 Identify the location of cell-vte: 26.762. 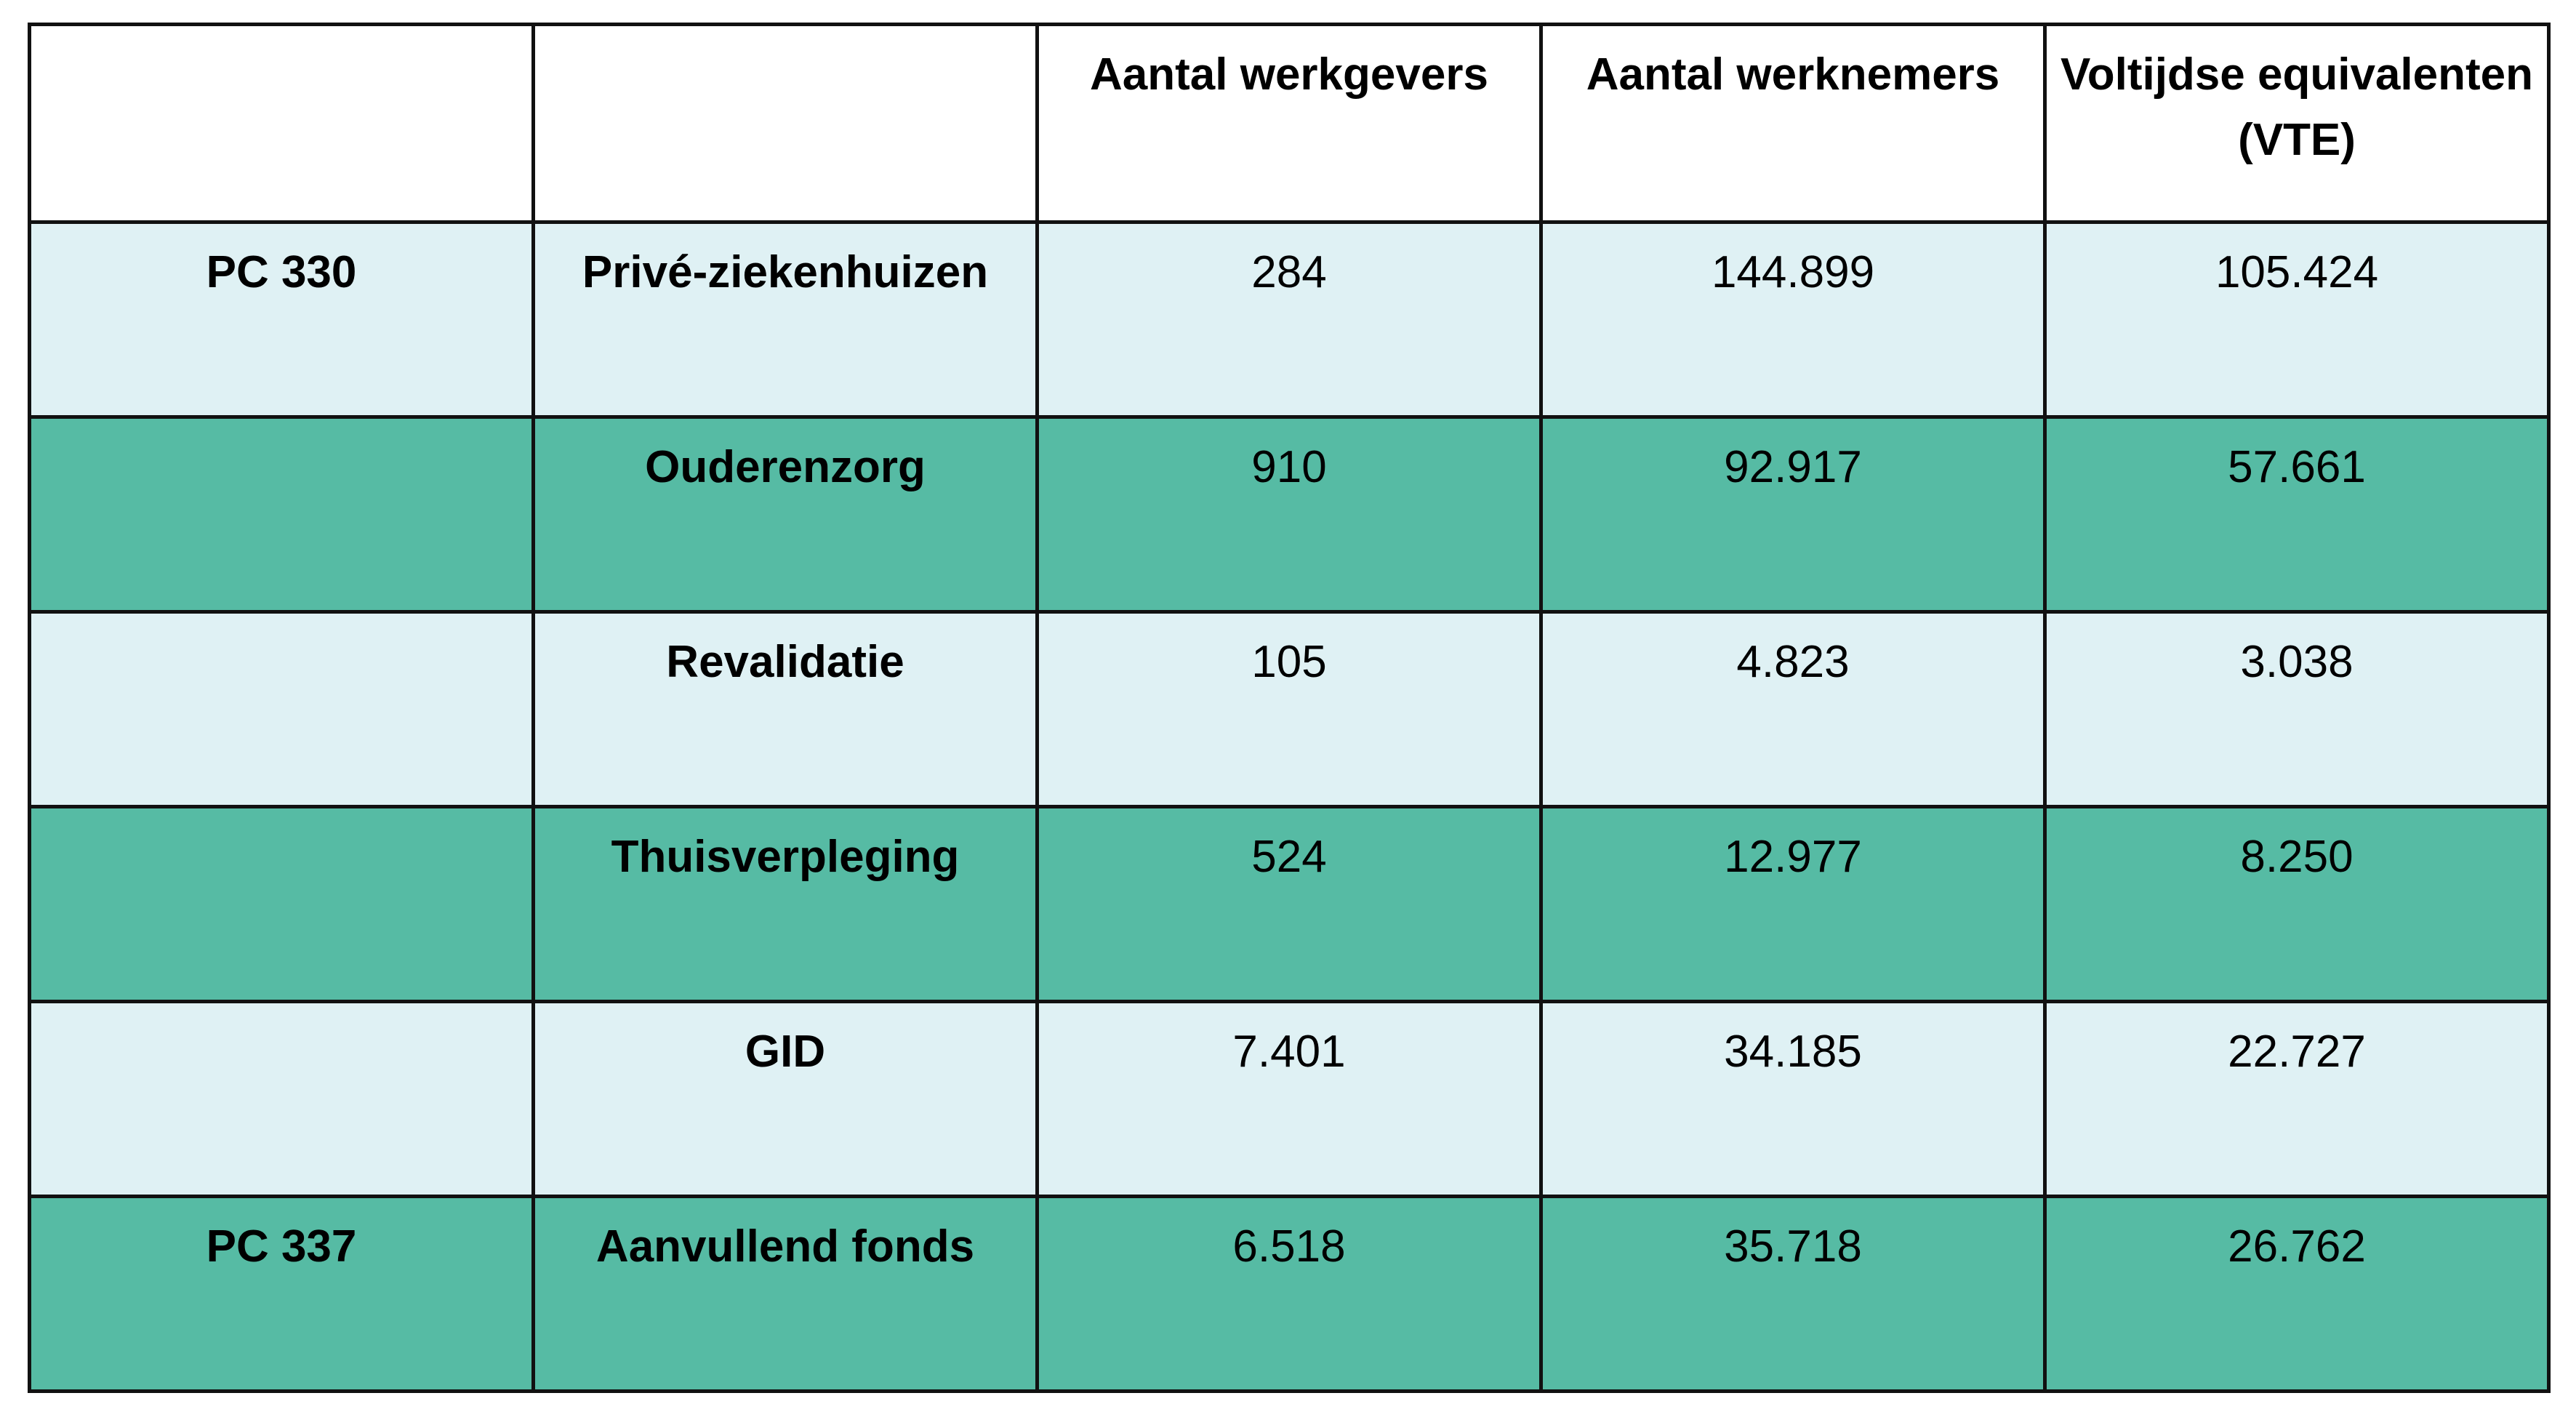
(2297, 1294).